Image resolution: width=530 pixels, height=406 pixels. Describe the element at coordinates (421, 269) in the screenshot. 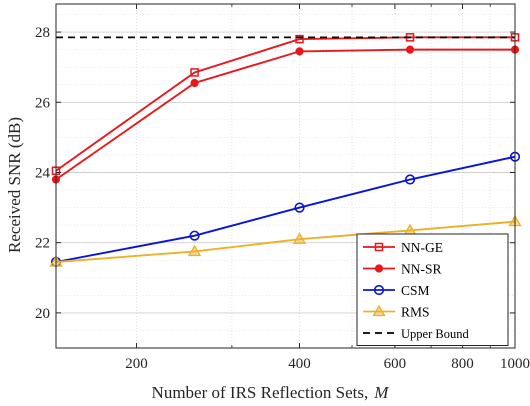

I see `legend-label-nn-sr: NN-SR` at that location.